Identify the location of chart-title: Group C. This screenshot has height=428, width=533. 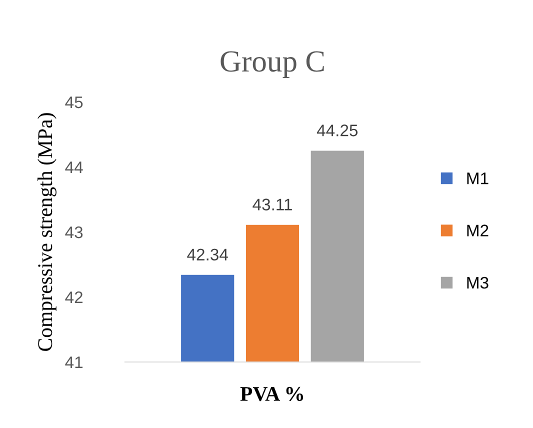
(272, 64).